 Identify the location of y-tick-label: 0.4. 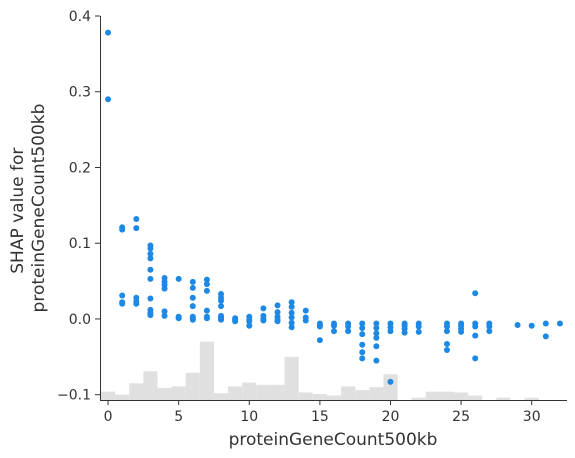
(80, 17).